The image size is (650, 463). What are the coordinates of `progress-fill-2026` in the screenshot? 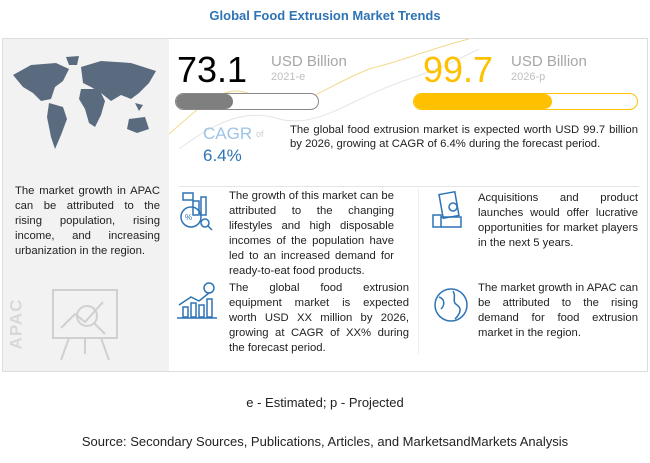 It's located at (483, 101).